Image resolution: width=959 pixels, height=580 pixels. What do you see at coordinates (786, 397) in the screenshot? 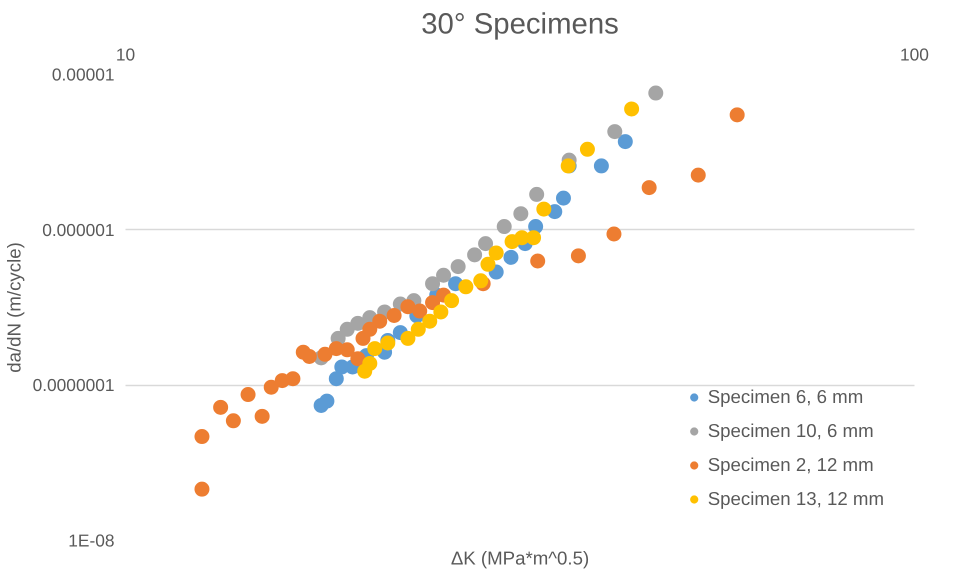
I see `legend-label: Specimen 6, 6 mm` at bounding box center [786, 397].